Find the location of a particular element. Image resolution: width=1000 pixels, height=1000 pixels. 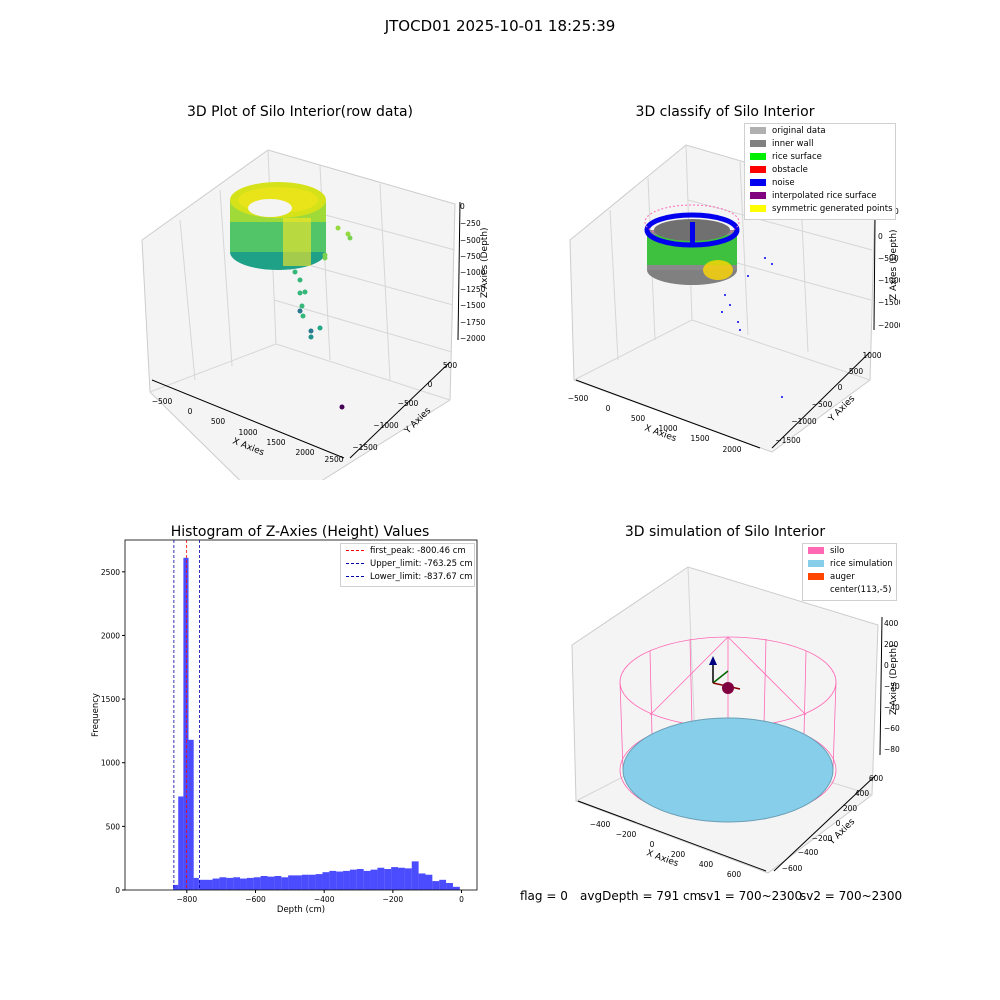

raw-z-tick: −750 is located at coordinates (470, 256).